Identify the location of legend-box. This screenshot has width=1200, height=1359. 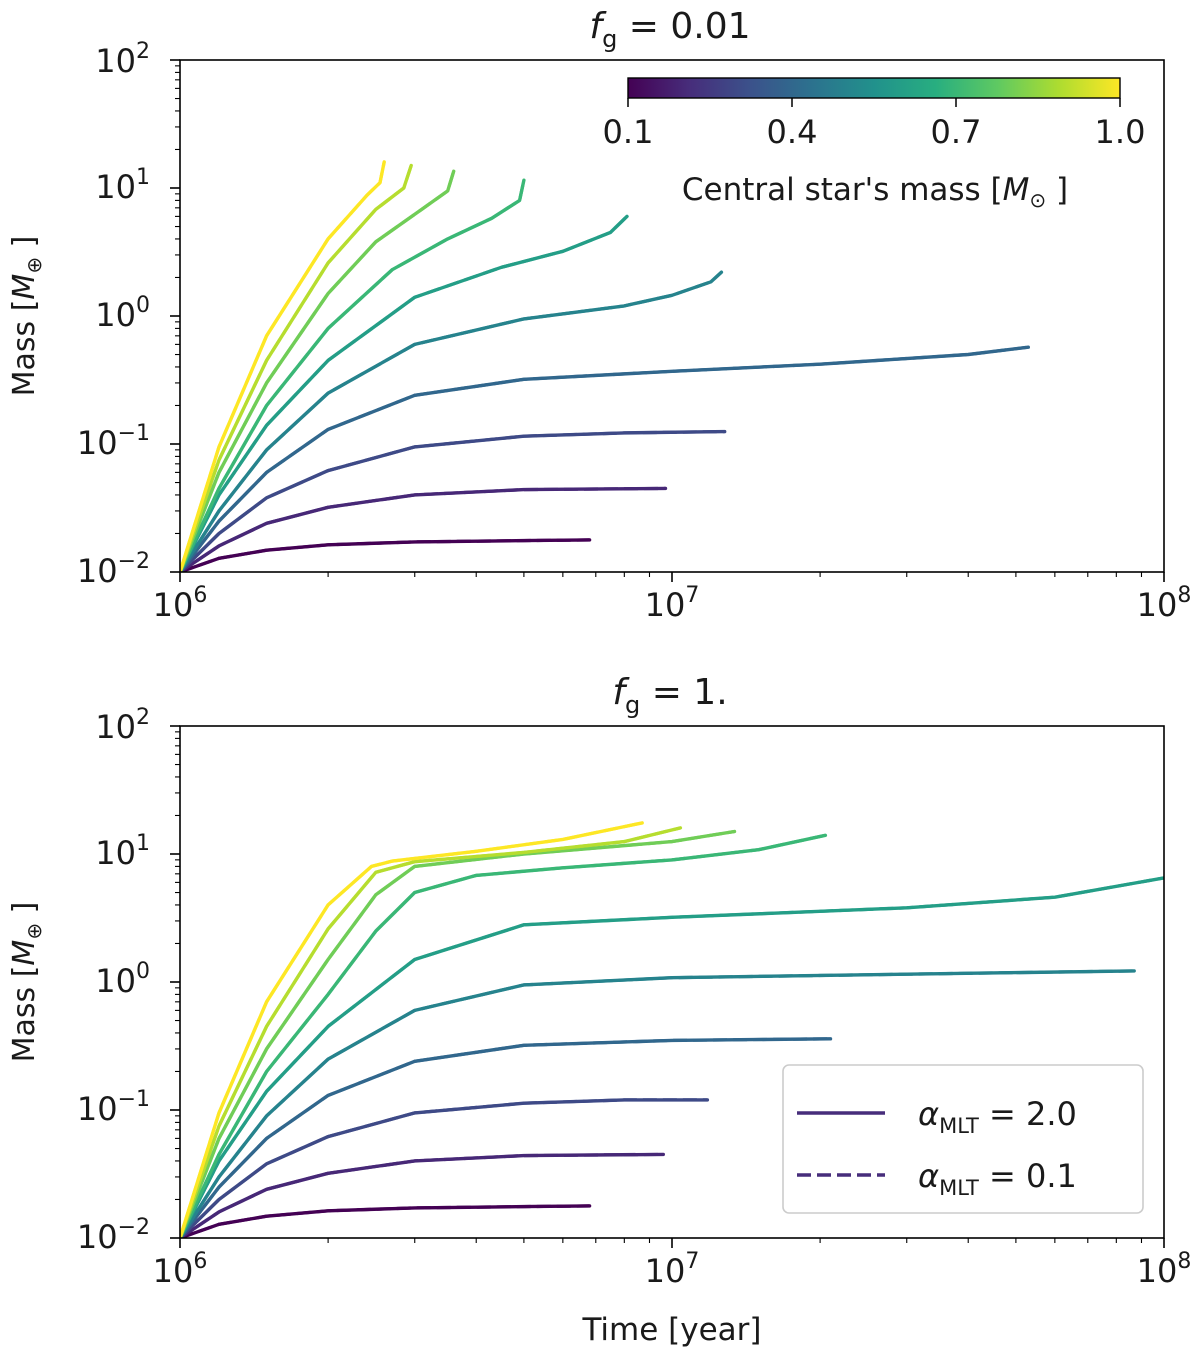
(963, 1139).